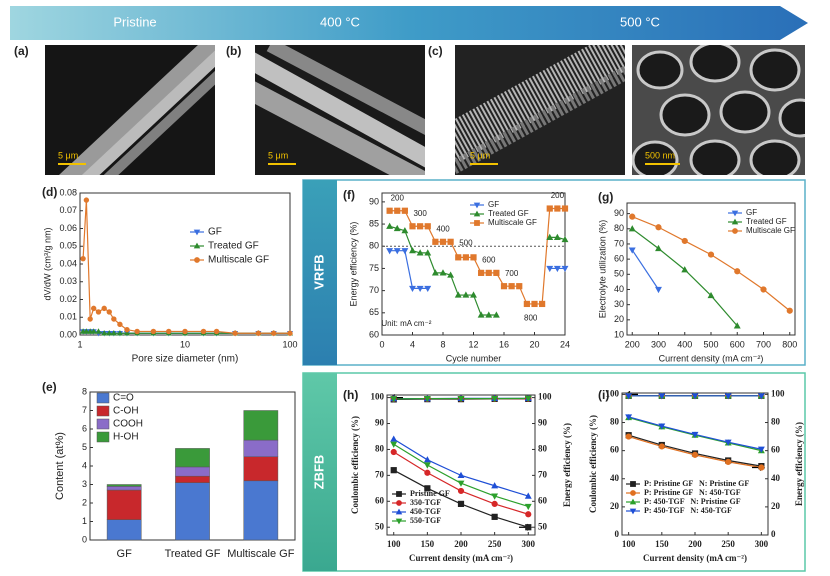 The height and width of the screenshot is (576, 830). Describe the element at coordinates (763, 344) in the screenshot. I see `x-tick-label: 700` at that location.